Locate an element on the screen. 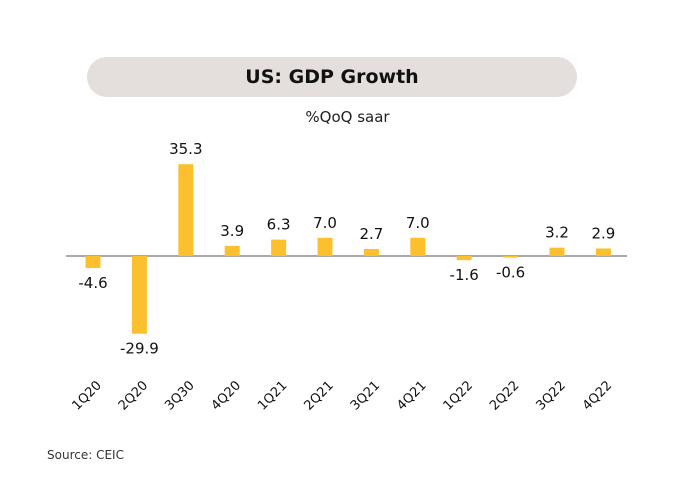 Image resolution: width=695 pixels, height=487 pixels. data-label-4Q21: 7.0 is located at coordinates (418, 223).